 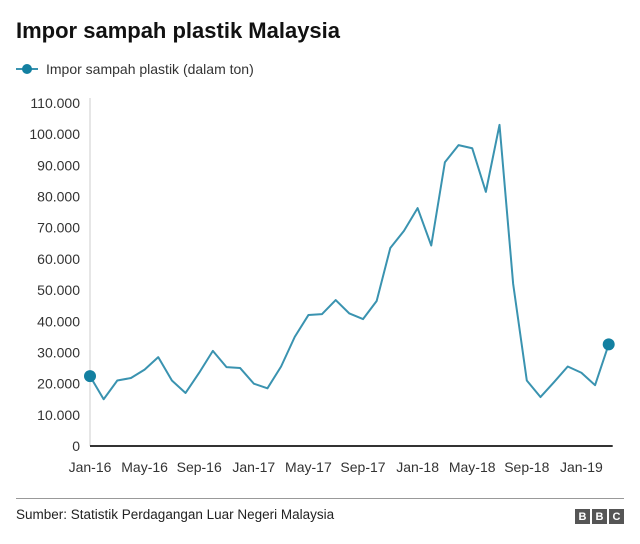 I want to click on y-tick-label: 60.000, so click(x=58, y=259).